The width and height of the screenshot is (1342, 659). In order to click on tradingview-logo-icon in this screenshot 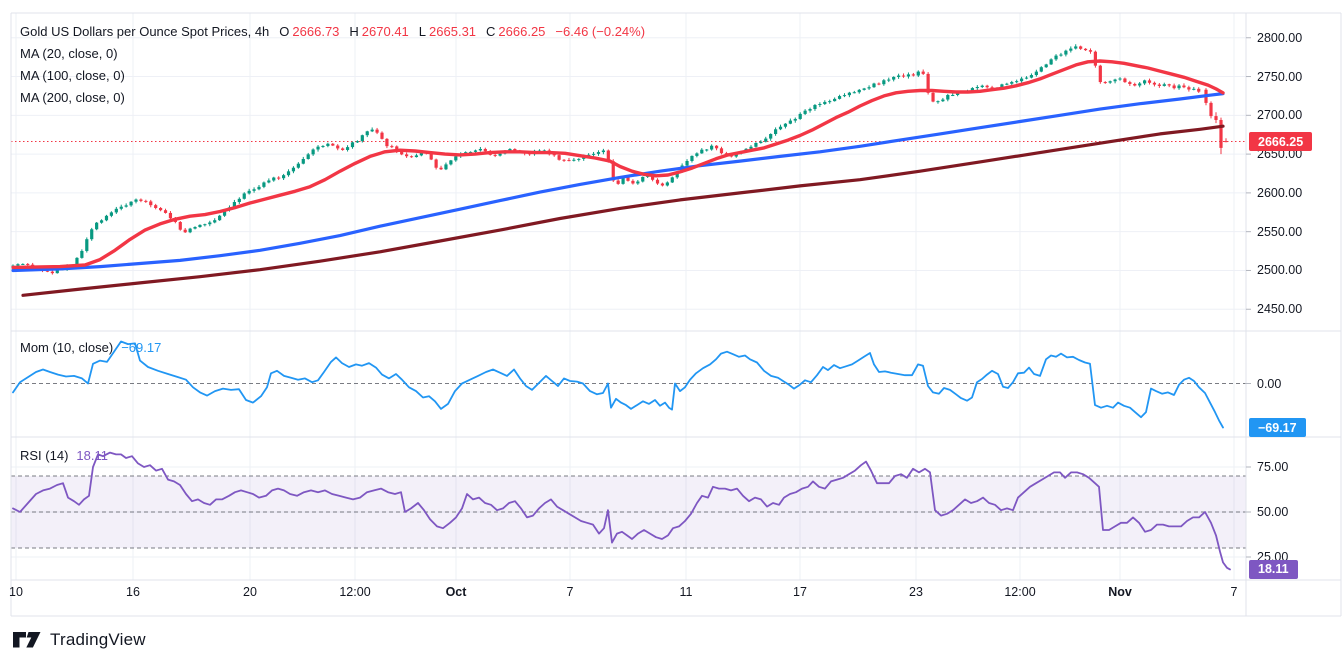, I will do `click(27, 640)`.